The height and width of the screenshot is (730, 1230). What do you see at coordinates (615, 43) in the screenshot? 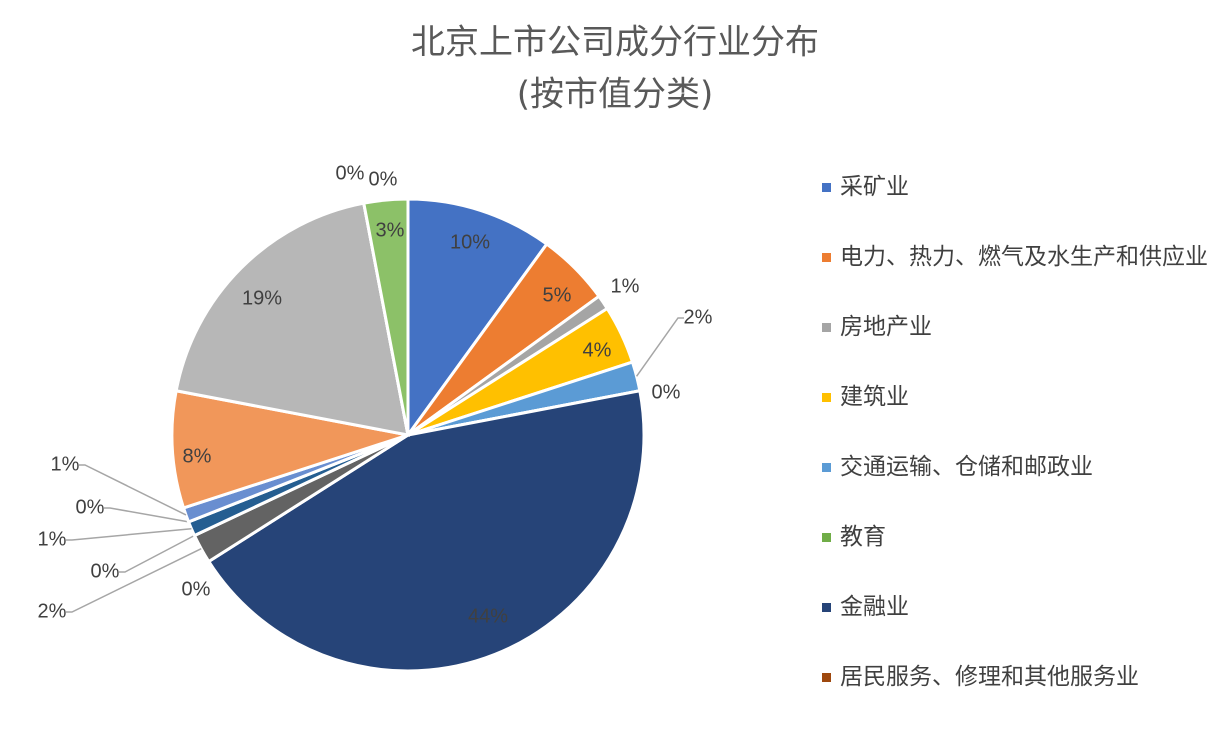
I see `chart-title: 北京上市公司成分行业分布` at bounding box center [615, 43].